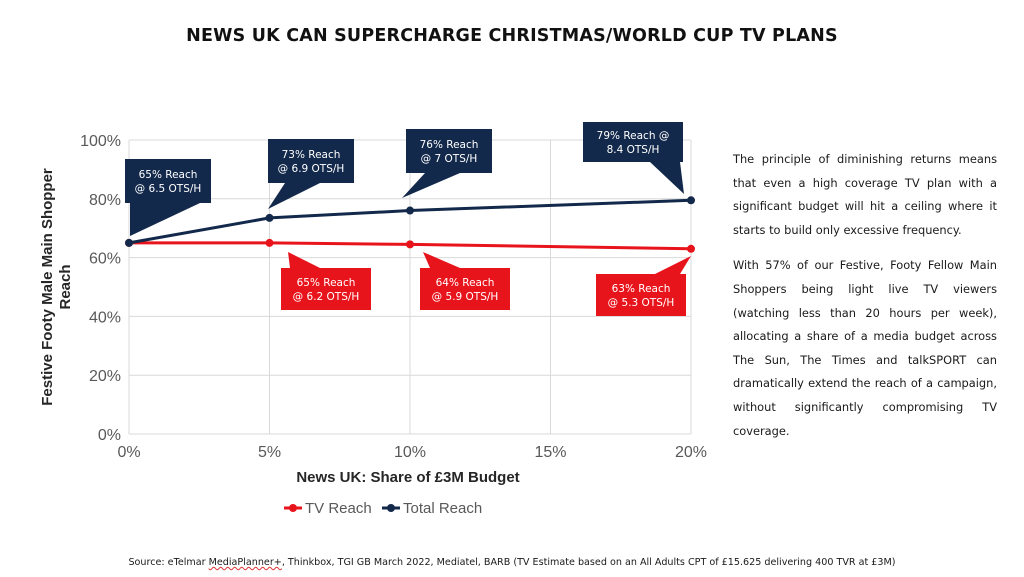 Image resolution: width=1024 pixels, height=577 pixels. What do you see at coordinates (105, 200) in the screenshot?
I see `y-tick-label: 80%` at bounding box center [105, 200].